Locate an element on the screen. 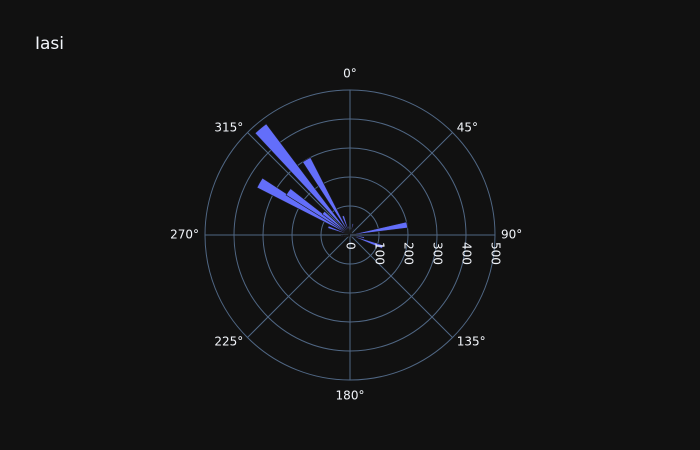 The image size is (700, 450). radial-tick-label: 500 is located at coordinates (496, 253).